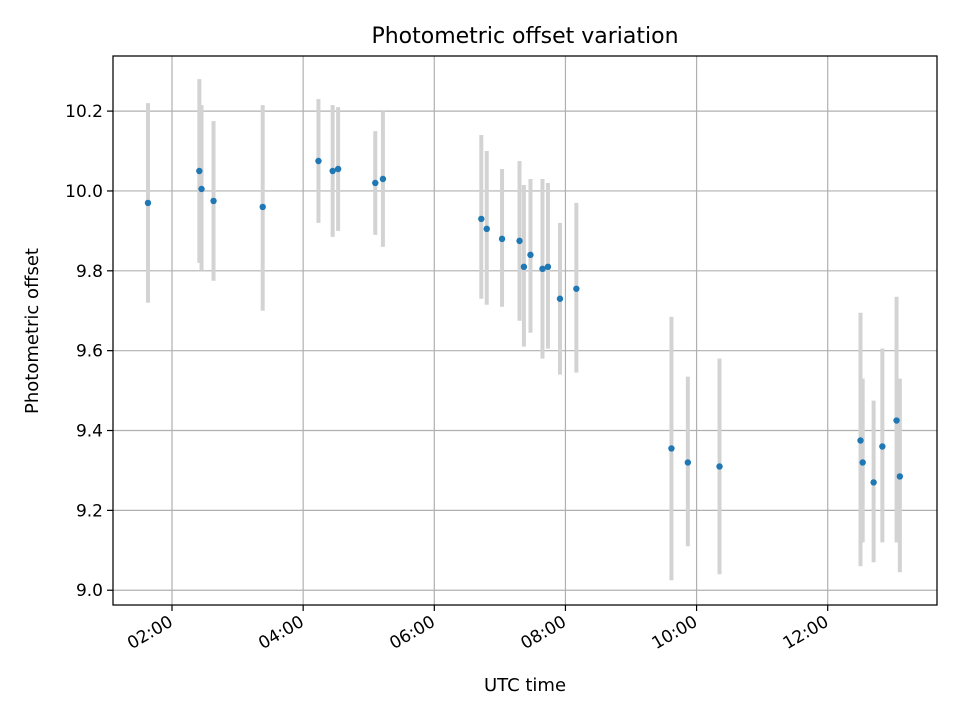 The image size is (960, 724). I want to click on y-tick-label: 9.2, so click(89, 511).